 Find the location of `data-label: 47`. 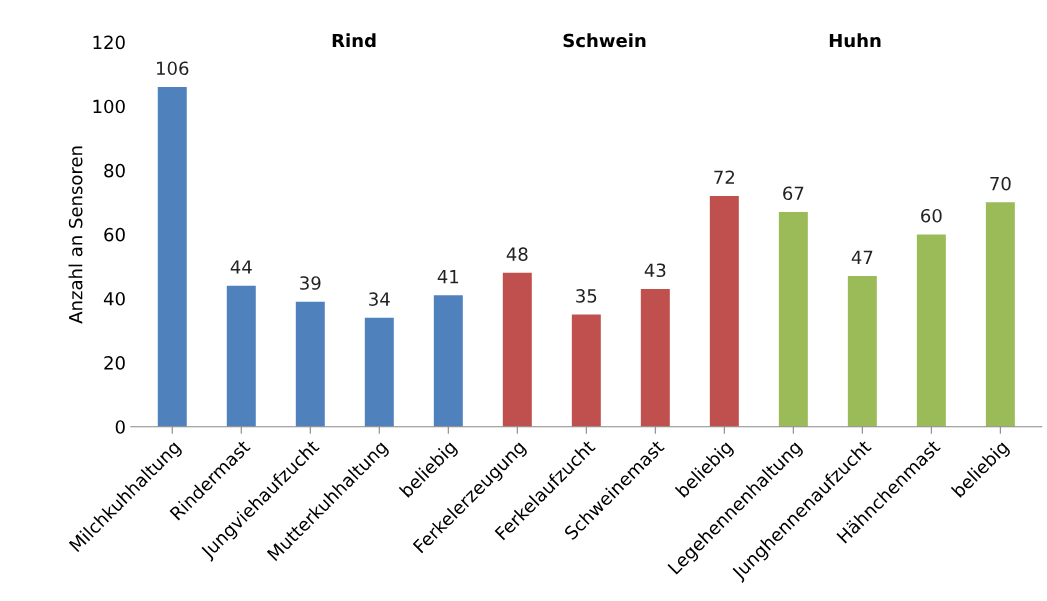

data-label: 47 is located at coordinates (862, 257).